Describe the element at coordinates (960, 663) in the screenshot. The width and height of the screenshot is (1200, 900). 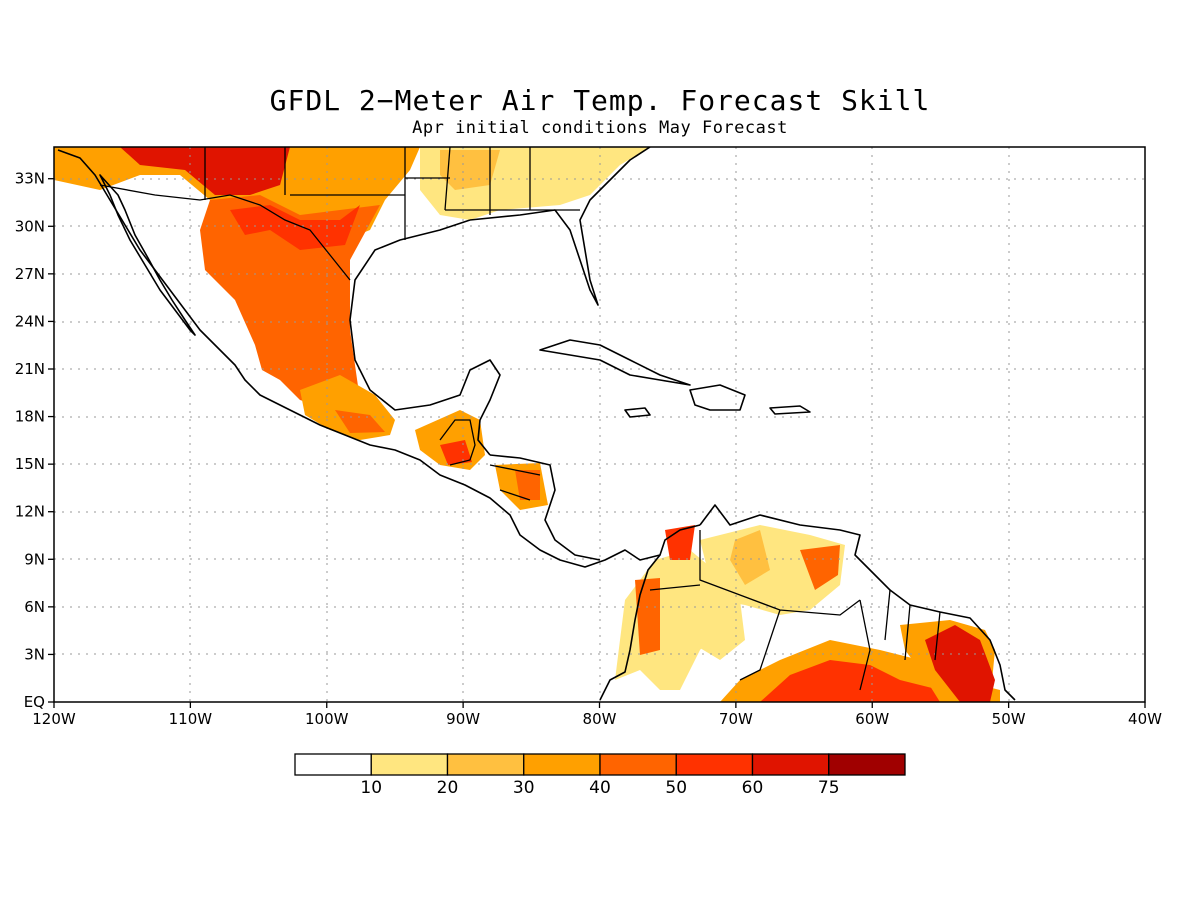
I see `skill-field-amapa-core` at that location.